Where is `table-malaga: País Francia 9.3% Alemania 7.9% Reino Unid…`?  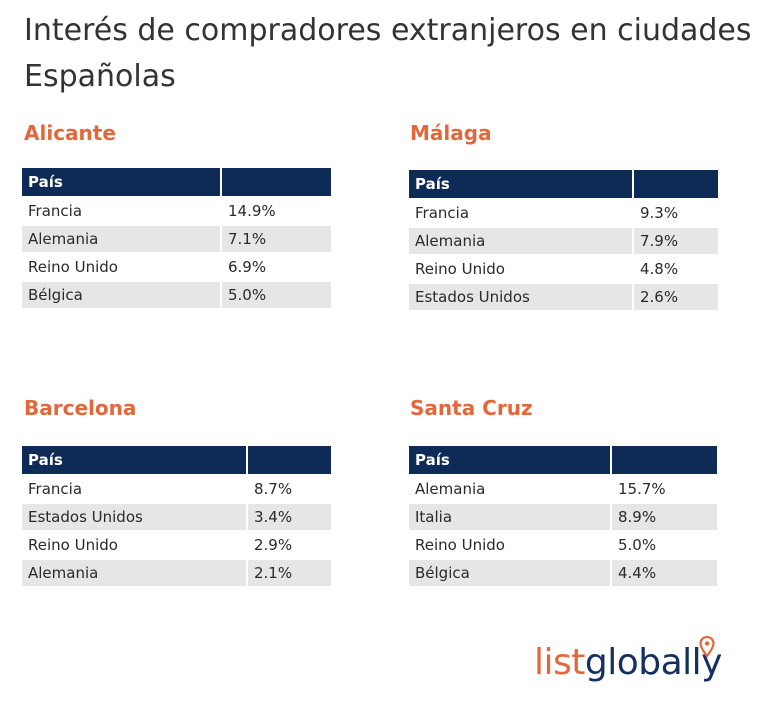 table-malaga: País Francia 9.3% Alemania 7.9% Reino Unid… is located at coordinates (563, 240).